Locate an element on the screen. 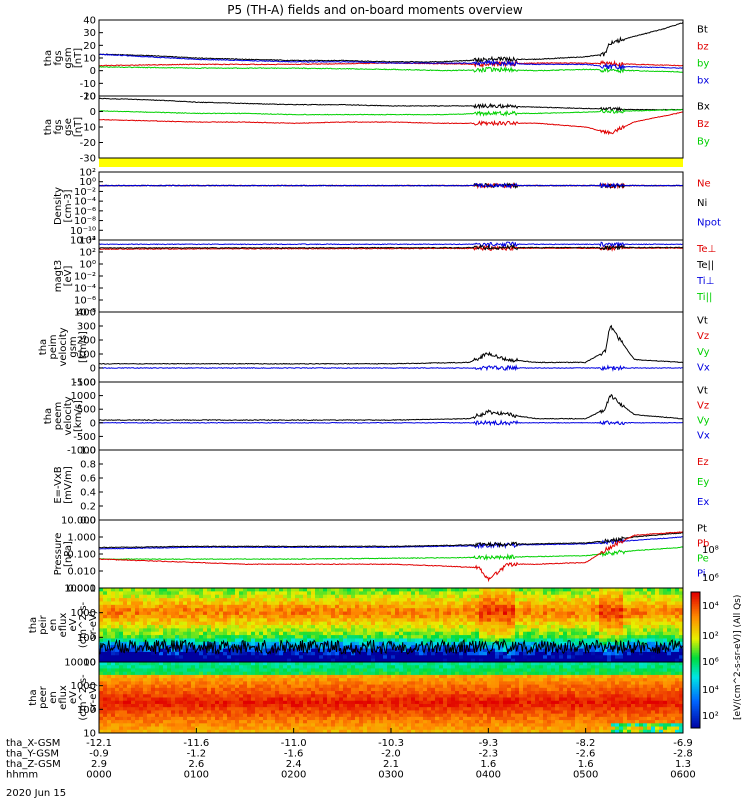  series-line-by is located at coordinates (391, 70).